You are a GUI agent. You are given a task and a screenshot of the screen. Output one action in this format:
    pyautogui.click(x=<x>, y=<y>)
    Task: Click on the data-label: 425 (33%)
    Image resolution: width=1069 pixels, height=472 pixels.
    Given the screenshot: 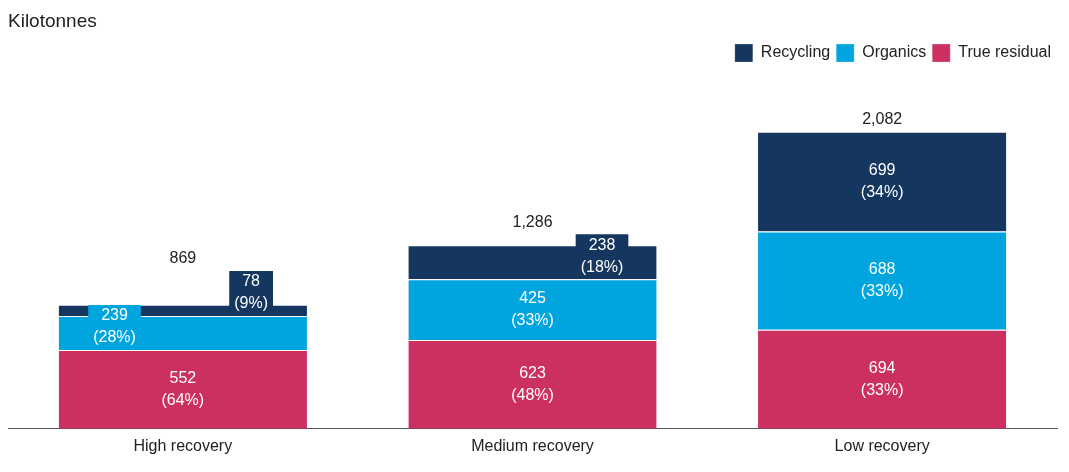 What is the action you would take?
    pyautogui.click(x=532, y=308)
    